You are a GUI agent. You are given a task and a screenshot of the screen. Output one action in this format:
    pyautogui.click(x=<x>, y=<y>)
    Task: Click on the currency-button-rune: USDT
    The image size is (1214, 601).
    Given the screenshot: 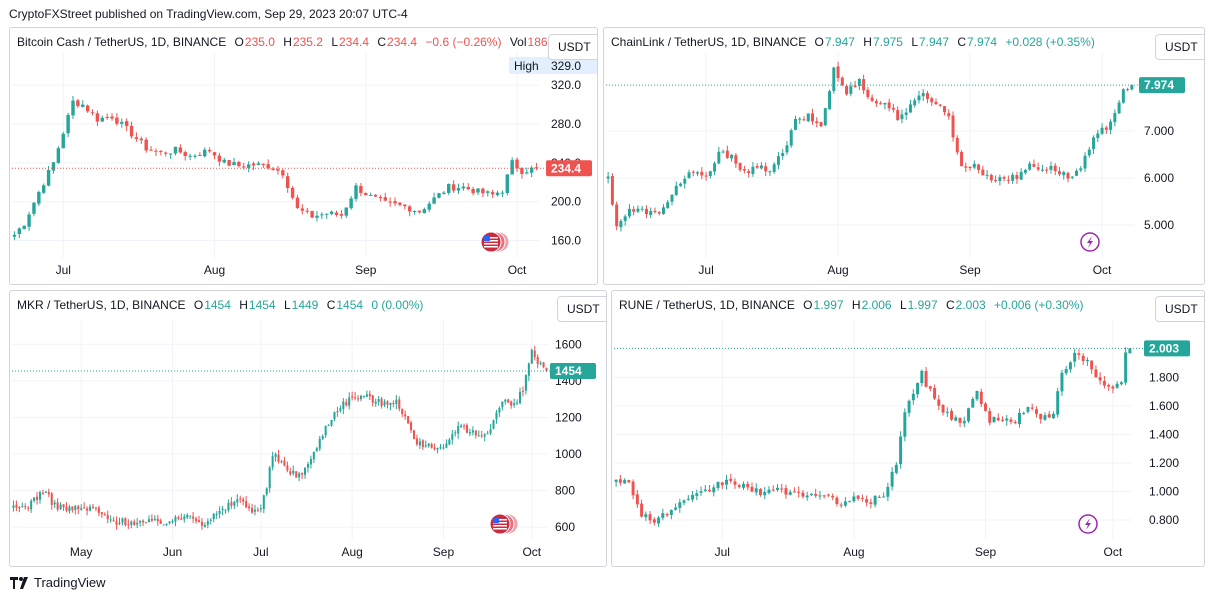 What is the action you would take?
    pyautogui.click(x=1179, y=309)
    